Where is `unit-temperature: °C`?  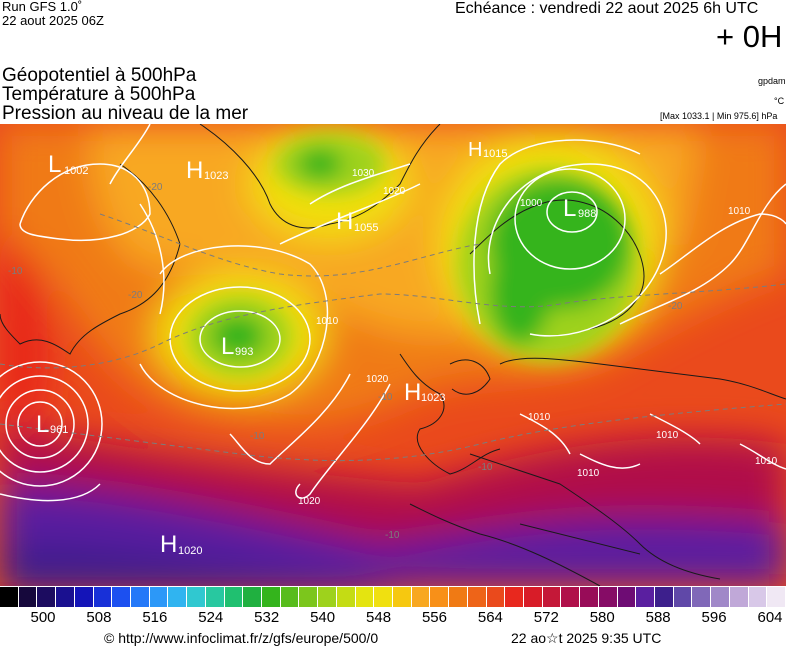
unit-temperature: °C is located at coordinates (779, 101).